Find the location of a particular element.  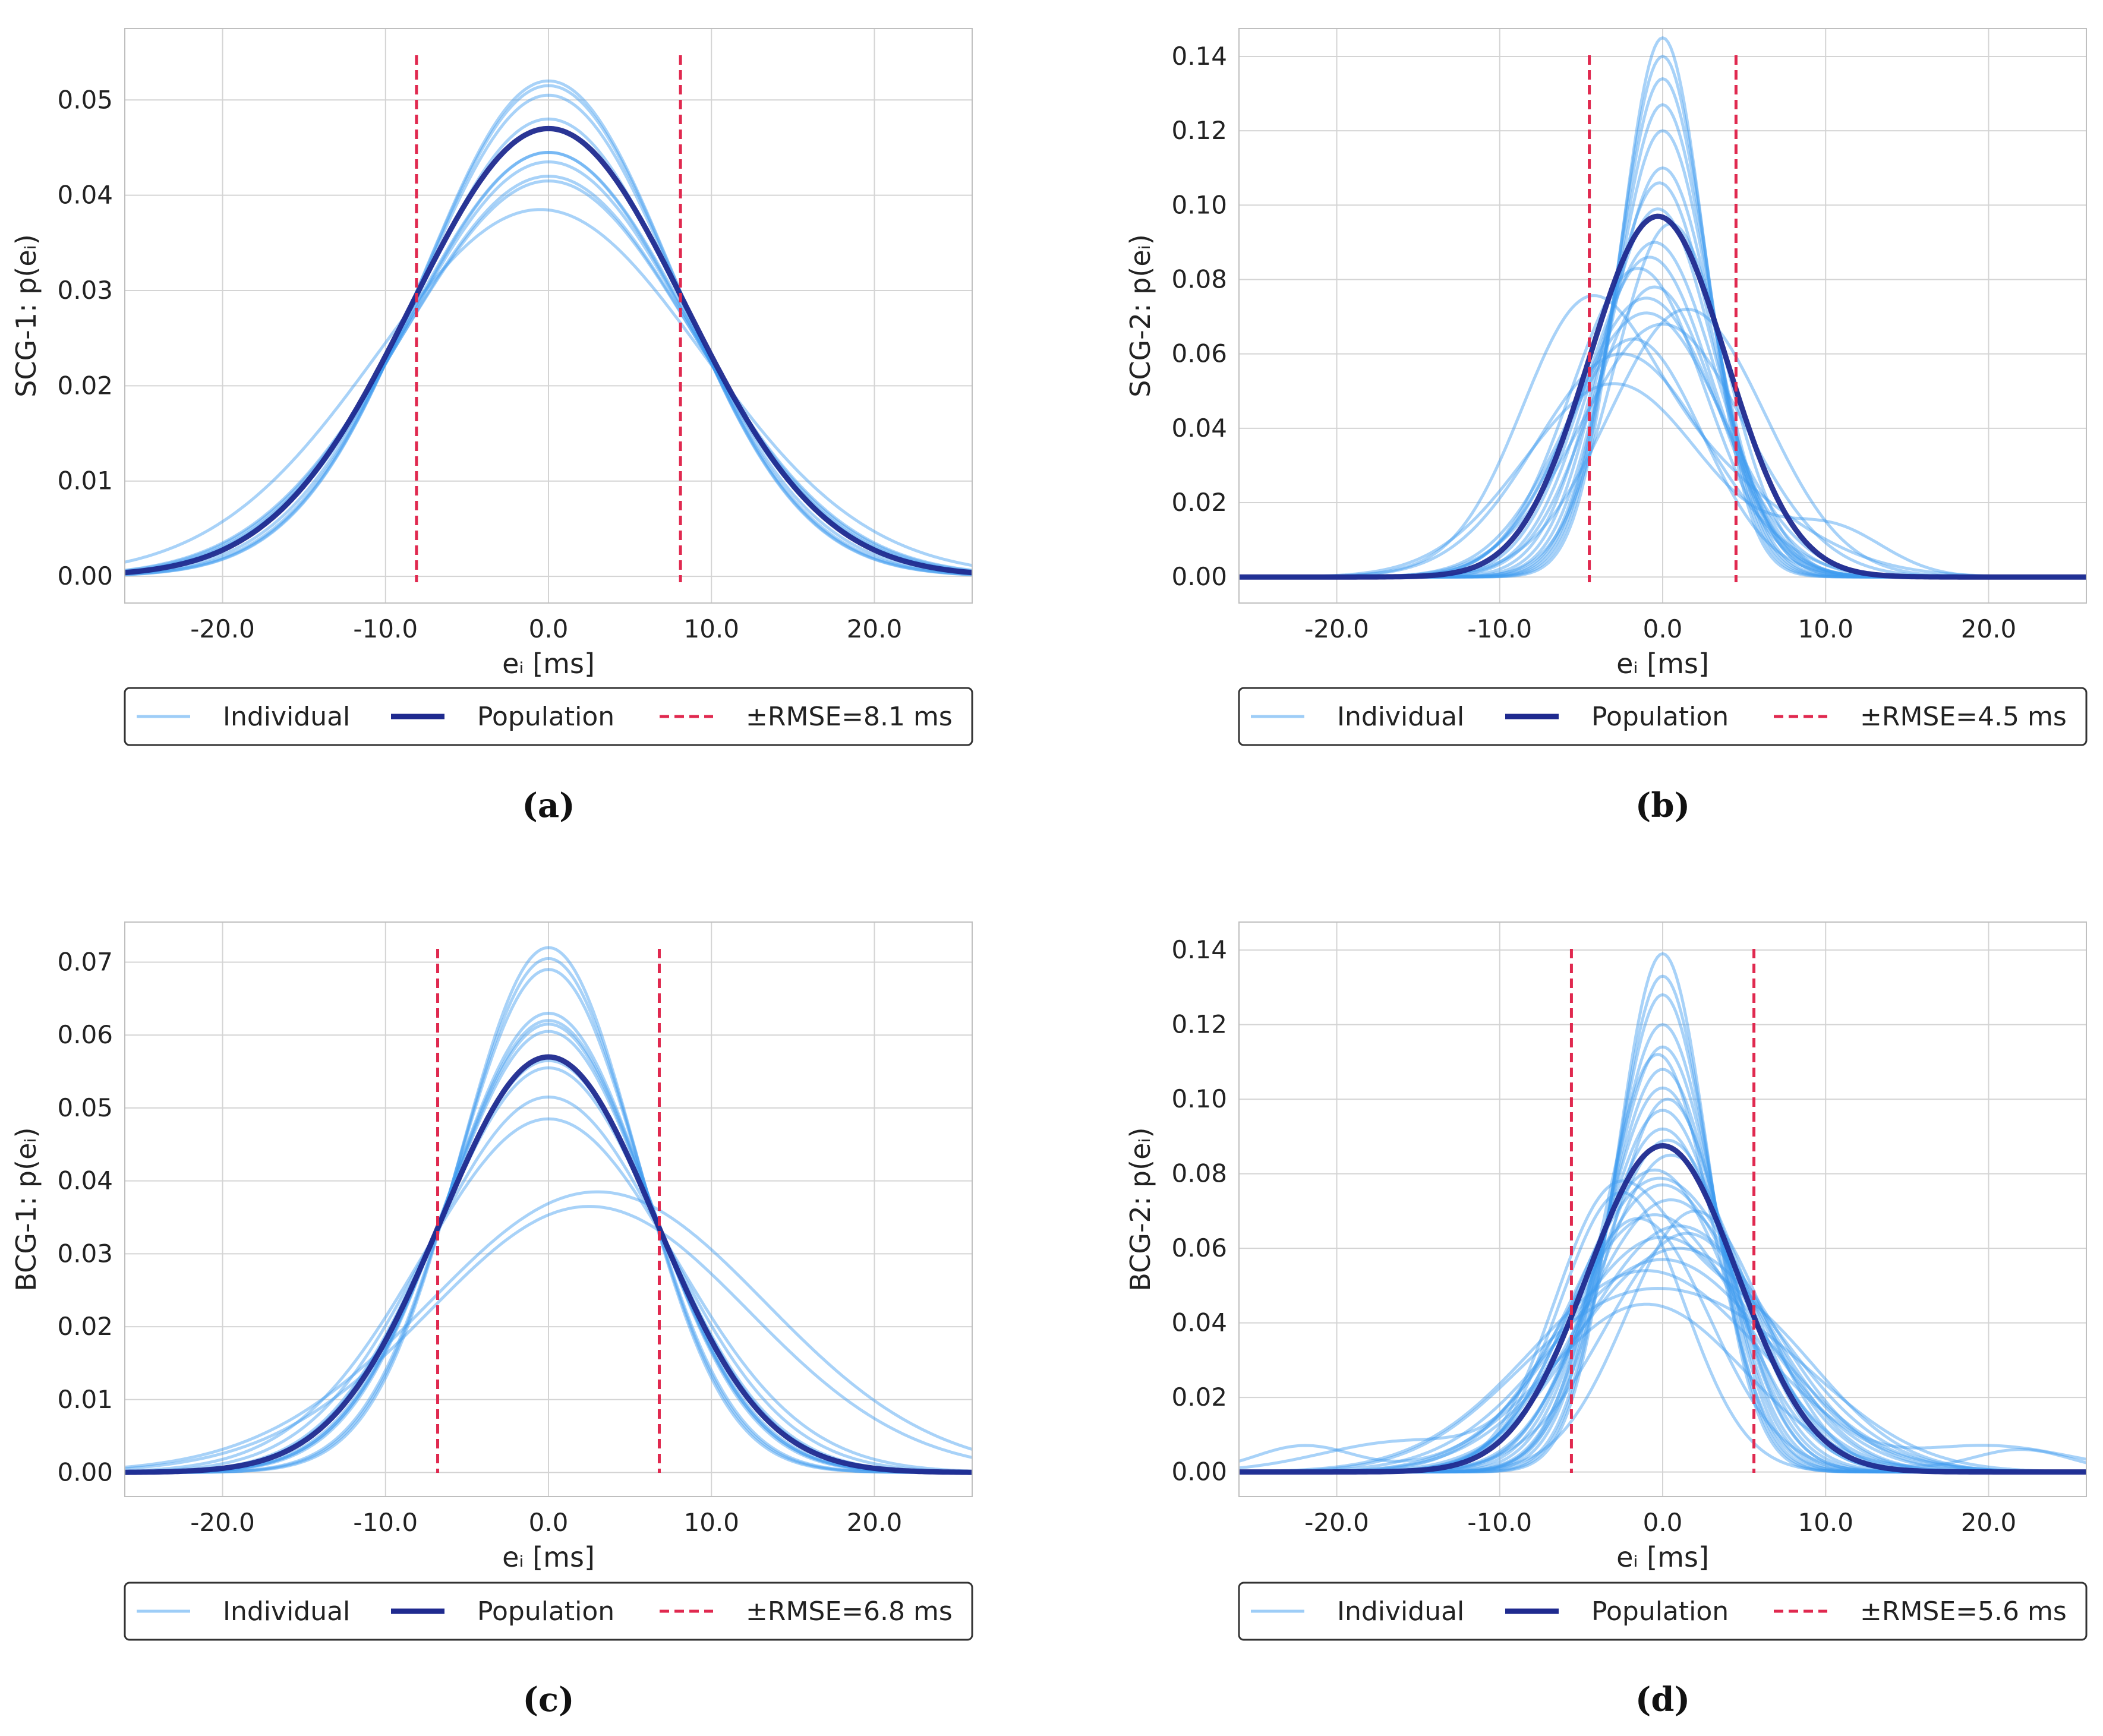

legend: Individual Population ±RMSE=6.8 ms is located at coordinates (548, 1611).